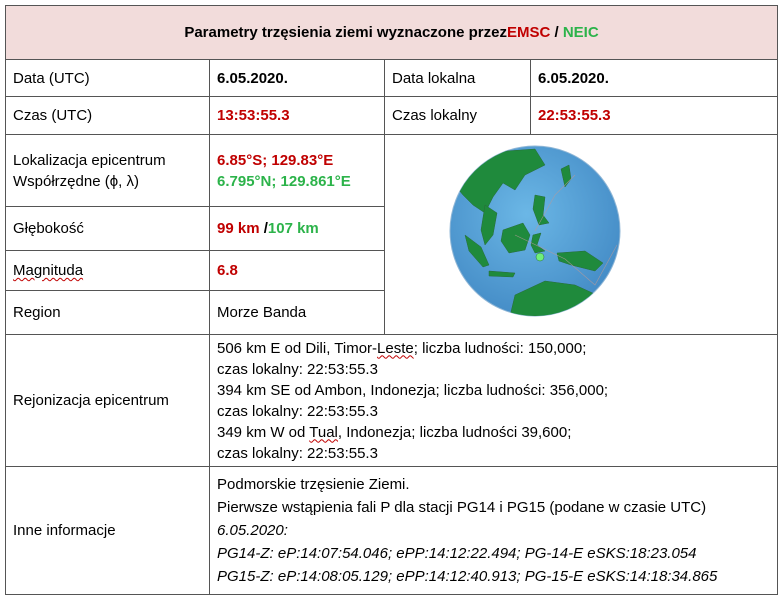 This screenshot has height=600, width=783. Describe the element at coordinates (297, 171) in the screenshot. I see `lokalizacja-value: 6.85°S; 129.83°E 6.795°N; 129.861°E` at that location.